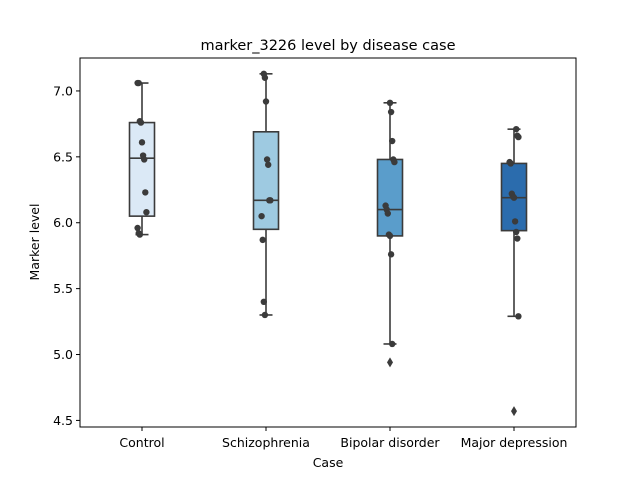 This screenshot has height=480, width=640. What do you see at coordinates (63, 420) in the screenshot?
I see `y-tick-label: 4.5` at bounding box center [63, 420].